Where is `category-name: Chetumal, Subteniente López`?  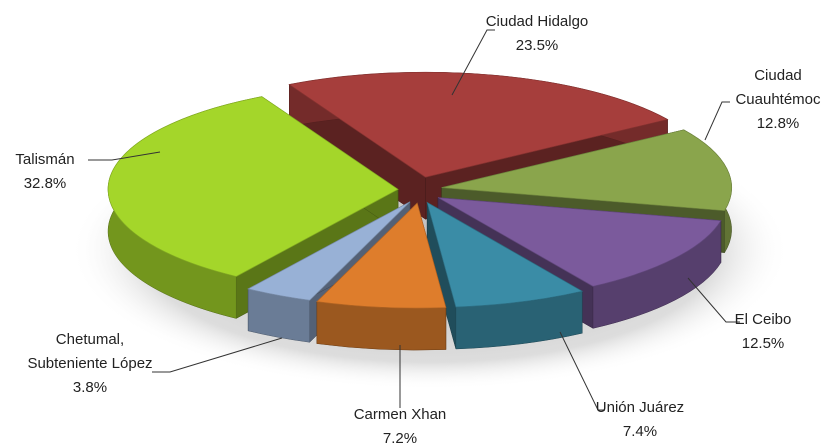 category-name: Chetumal, Subteniente López is located at coordinates (90, 351).